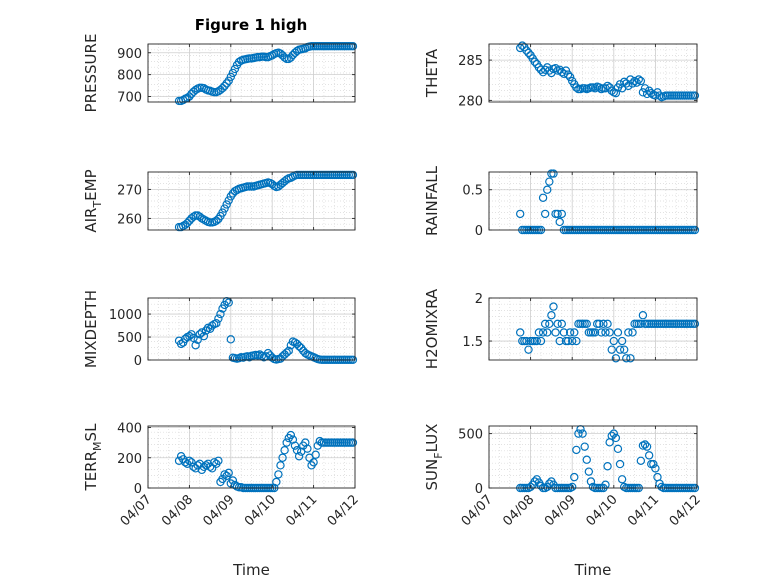 This screenshot has height=583, width=778. I want to click on x-tick-label: 04/11, so click(301, 510).